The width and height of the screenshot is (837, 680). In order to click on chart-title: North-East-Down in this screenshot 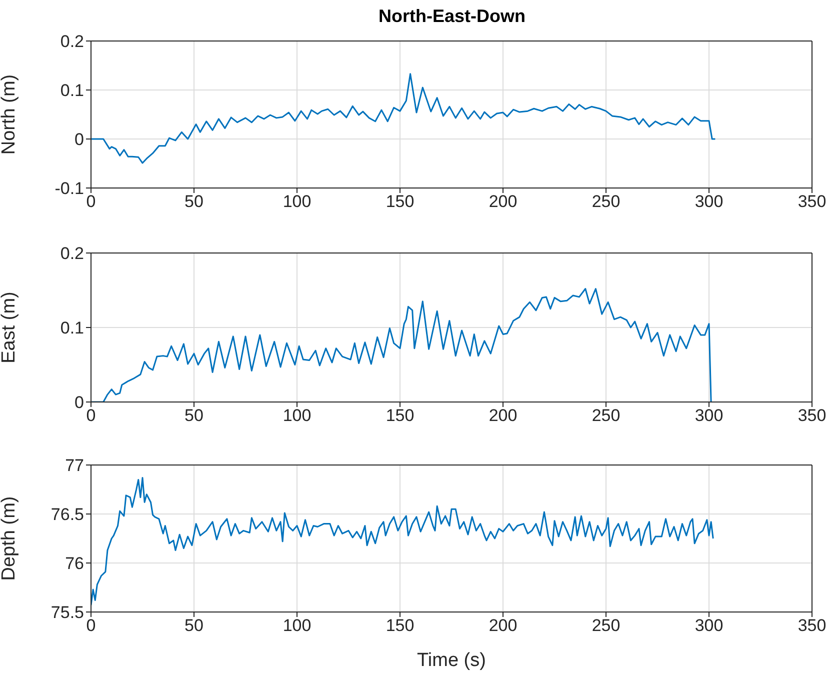, I will do `click(452, 16)`.